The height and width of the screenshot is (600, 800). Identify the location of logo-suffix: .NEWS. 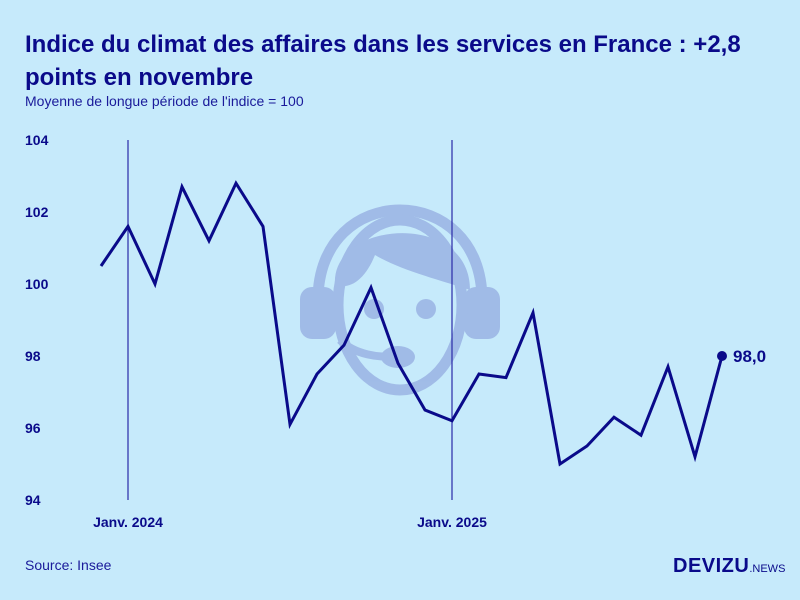
(767, 569).